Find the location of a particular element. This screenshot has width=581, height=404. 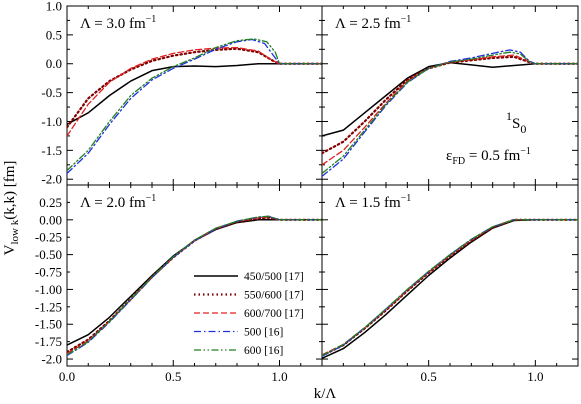

state-label-sup: 1 is located at coordinates (509, 116).